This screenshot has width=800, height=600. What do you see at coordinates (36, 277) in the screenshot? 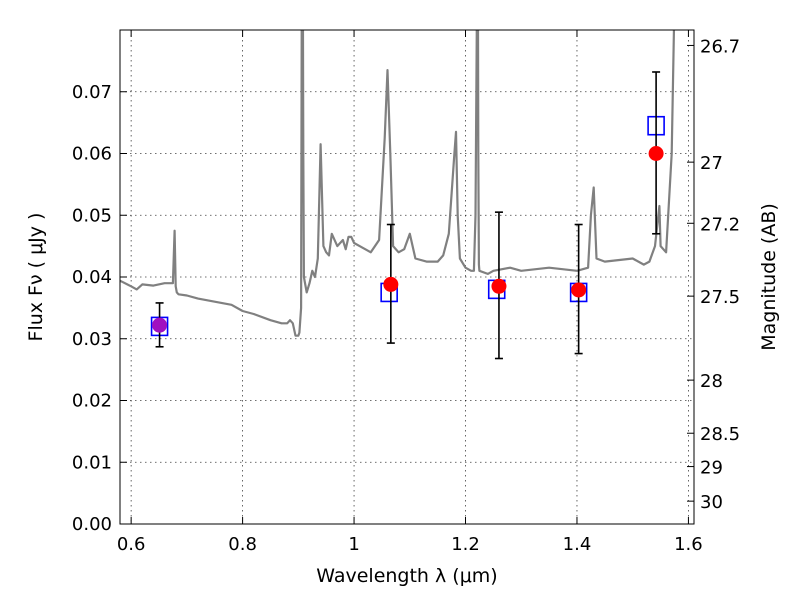
I see `y-axis-title: Flux Fν ( μJy )` at bounding box center [36, 277].